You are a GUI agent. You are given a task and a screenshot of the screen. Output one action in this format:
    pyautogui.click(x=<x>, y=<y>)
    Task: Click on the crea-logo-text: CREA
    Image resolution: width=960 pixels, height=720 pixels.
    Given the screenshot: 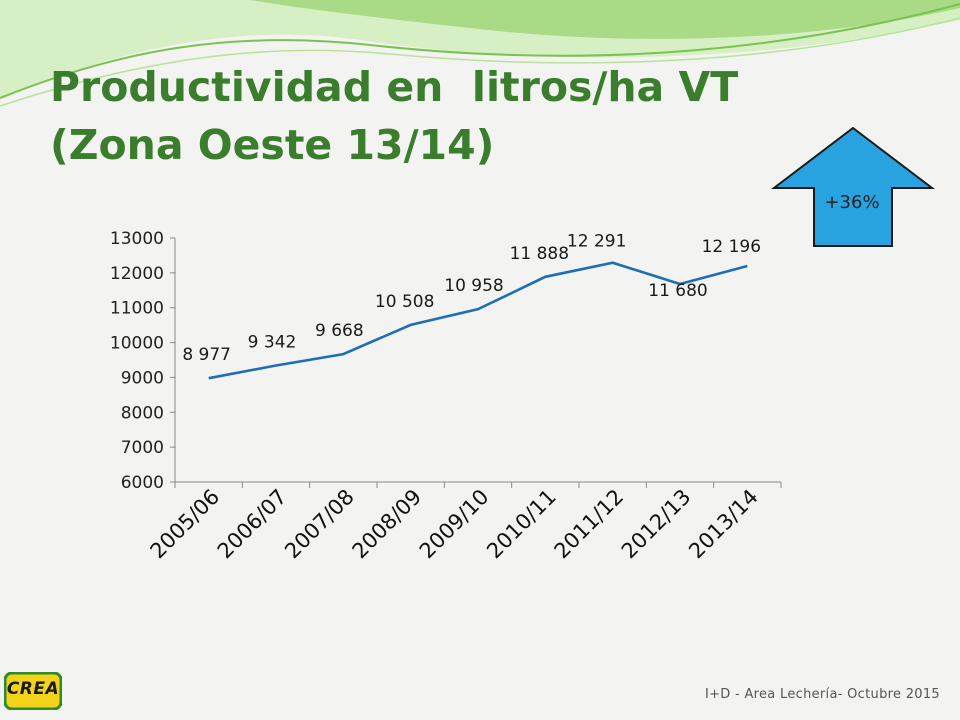 What is the action you would take?
    pyautogui.click(x=33, y=689)
    